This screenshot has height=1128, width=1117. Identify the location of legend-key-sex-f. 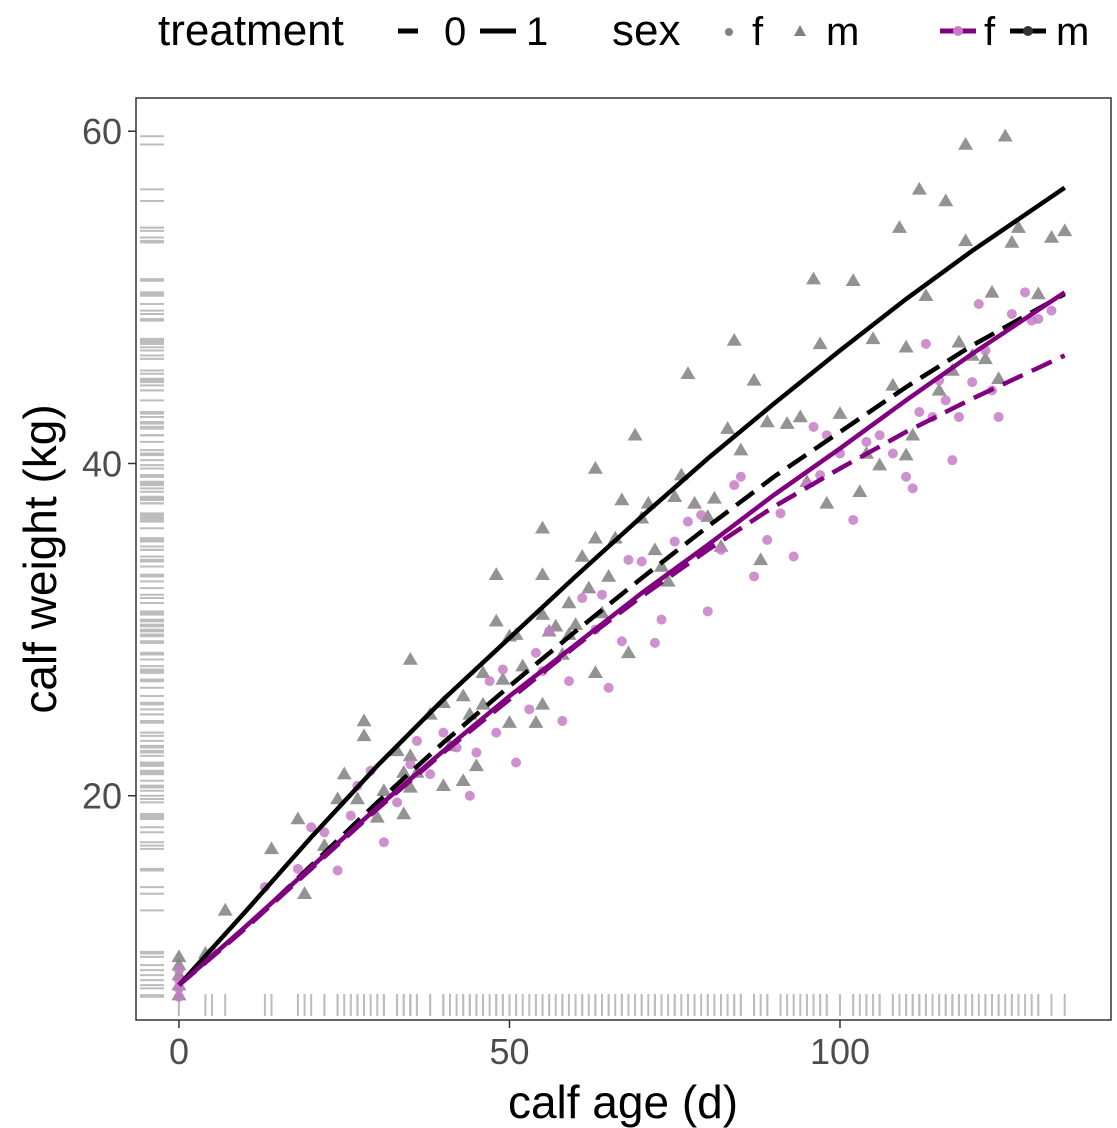
(729, 32).